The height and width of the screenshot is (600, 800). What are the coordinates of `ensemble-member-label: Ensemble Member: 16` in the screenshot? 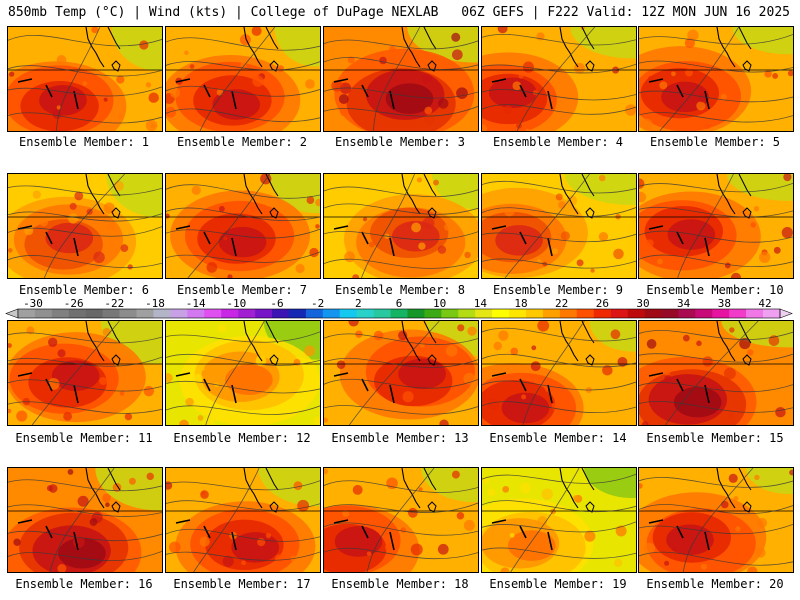 It's located at (84, 584).